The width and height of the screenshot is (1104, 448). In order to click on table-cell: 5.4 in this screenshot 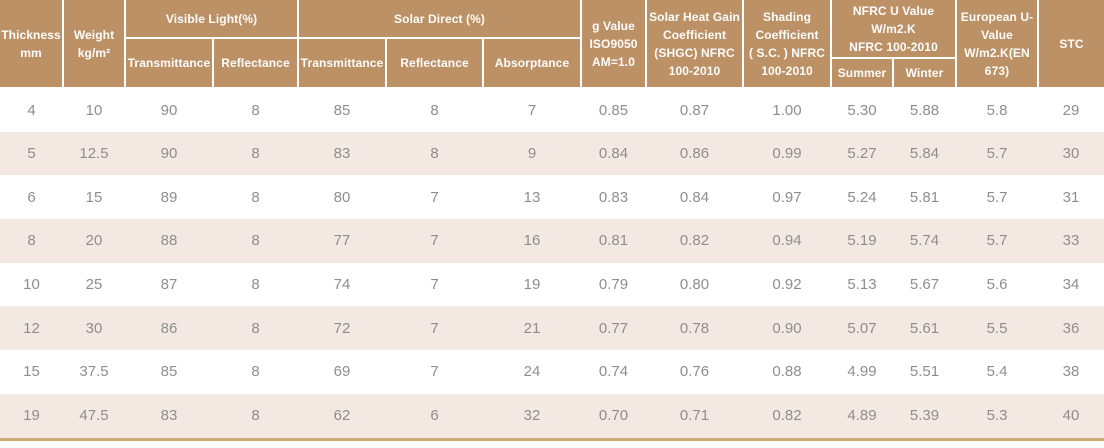, I will do `click(997, 372)`.